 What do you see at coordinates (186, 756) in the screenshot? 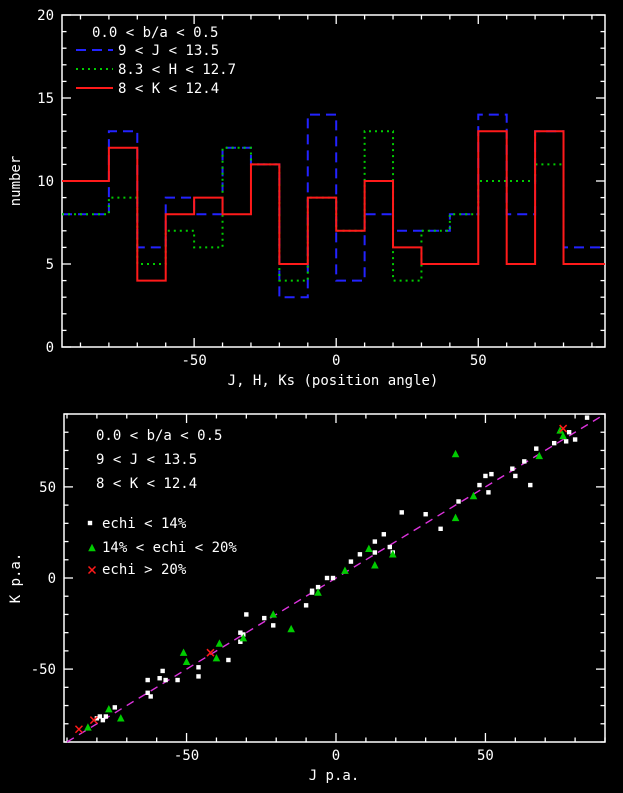
I see `x-tick-label: -50` at bounding box center [186, 756].